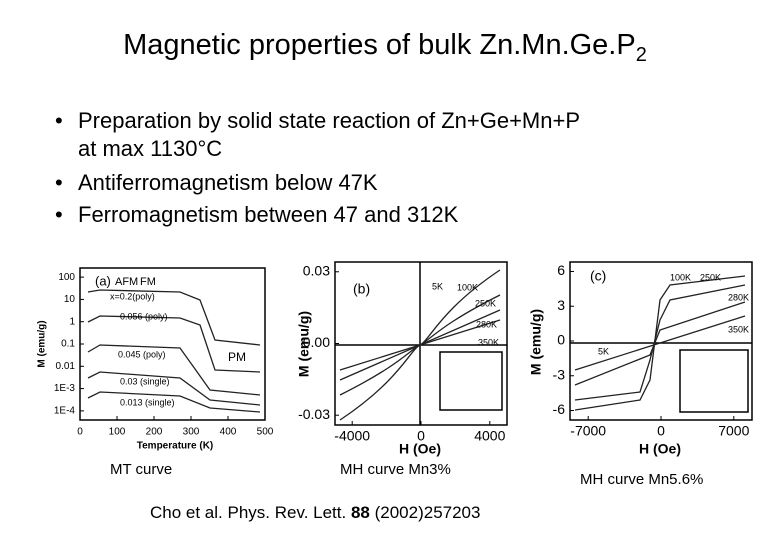  What do you see at coordinates (395, 469) in the screenshot?
I see `figure-caption: MH curve Mn3%` at bounding box center [395, 469].